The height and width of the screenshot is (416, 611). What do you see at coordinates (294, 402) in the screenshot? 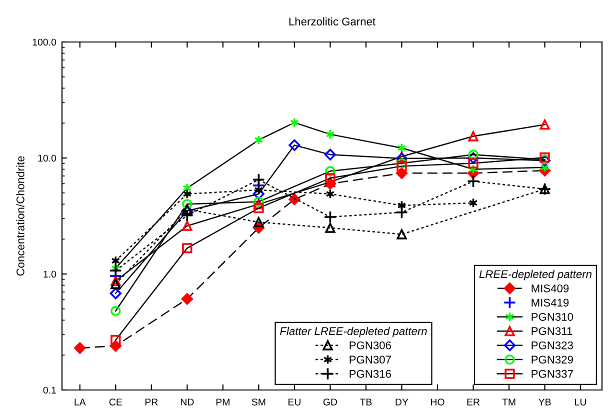
I see `x-tick-label: EU` at bounding box center [294, 402].